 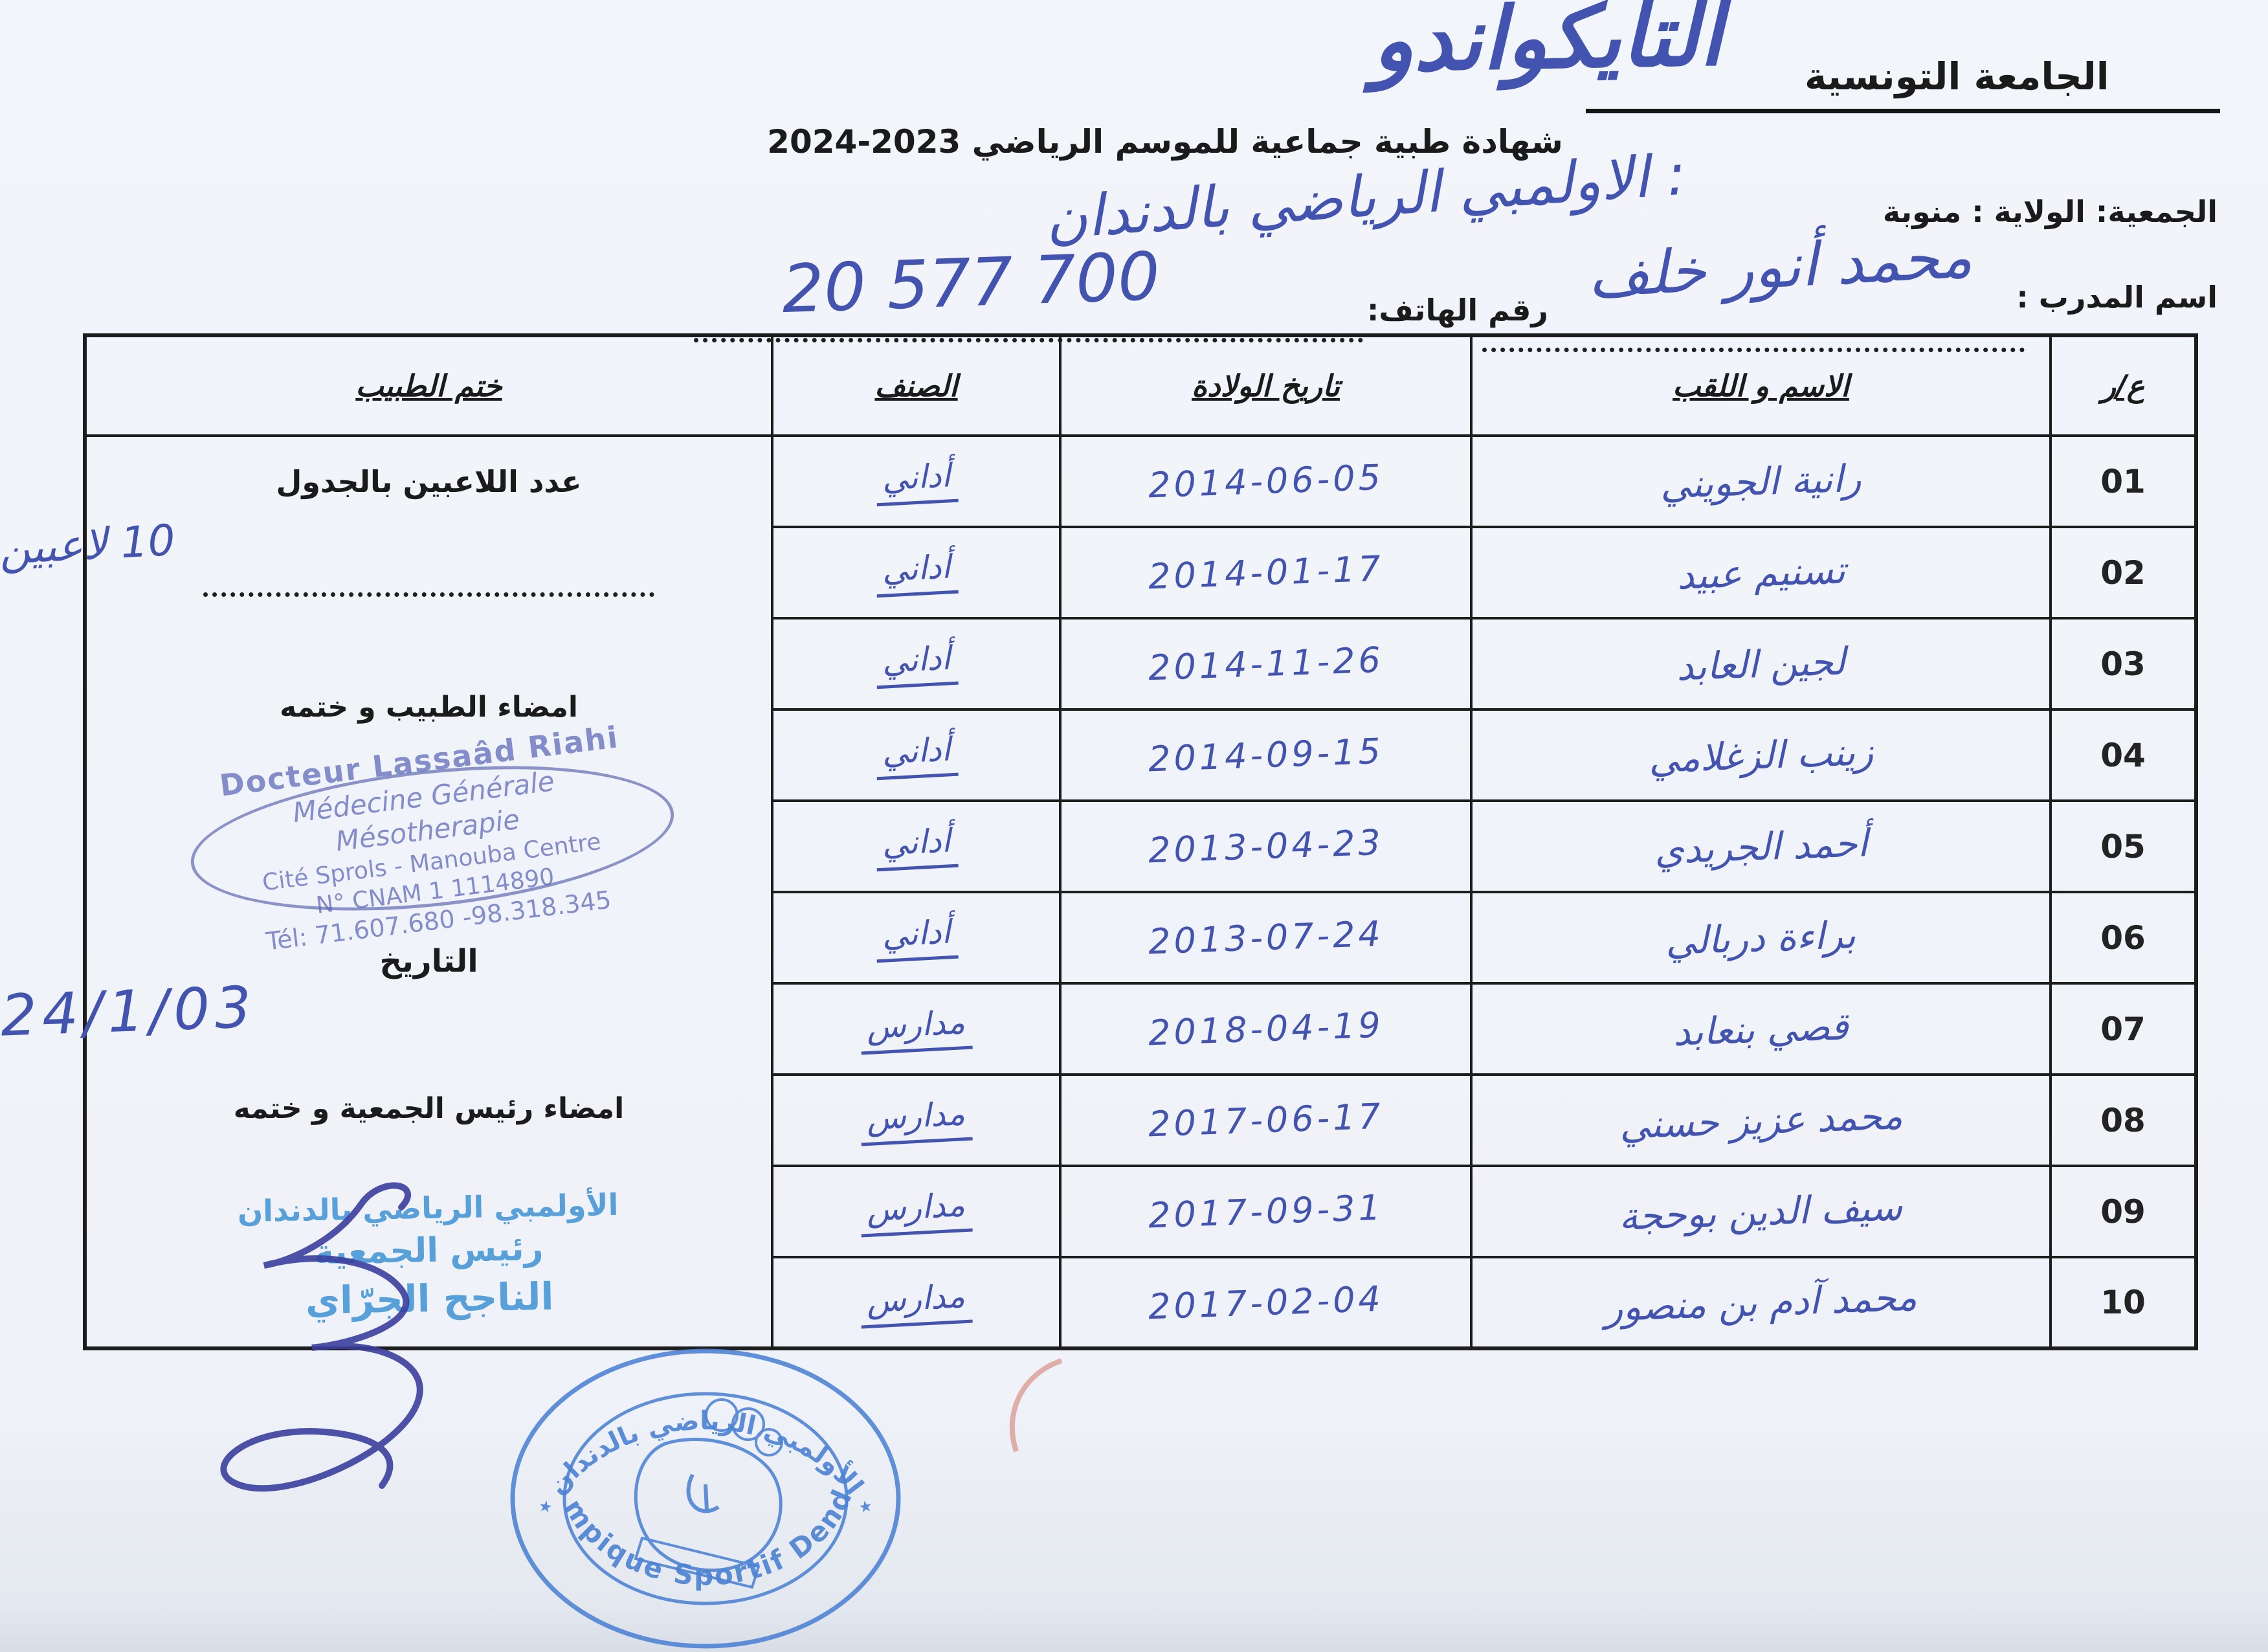 I want to click on player-number: 07, so click(x=2123, y=1029).